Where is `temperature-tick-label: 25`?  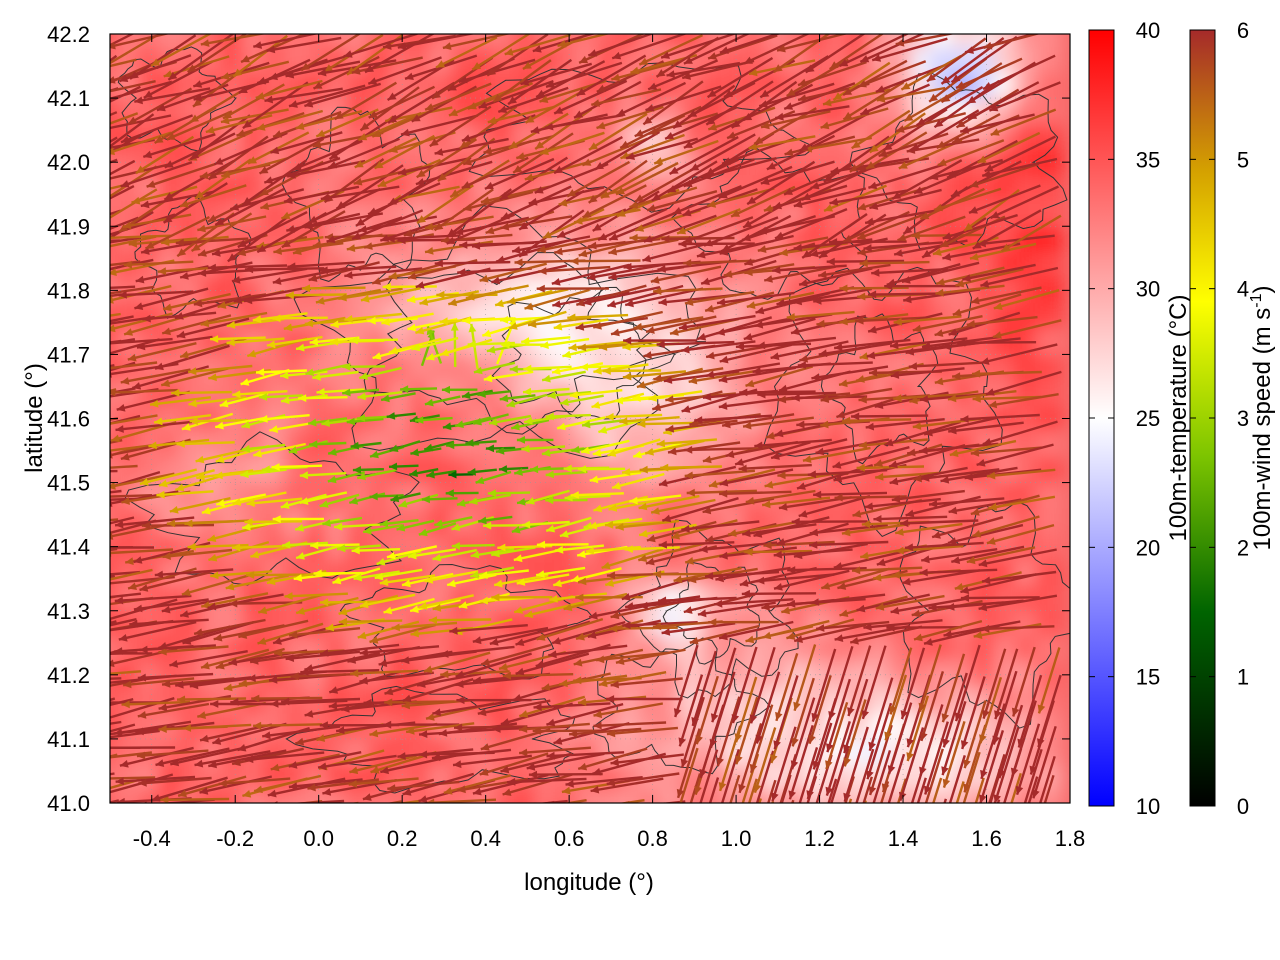 temperature-tick-label: 25 is located at coordinates (1148, 418).